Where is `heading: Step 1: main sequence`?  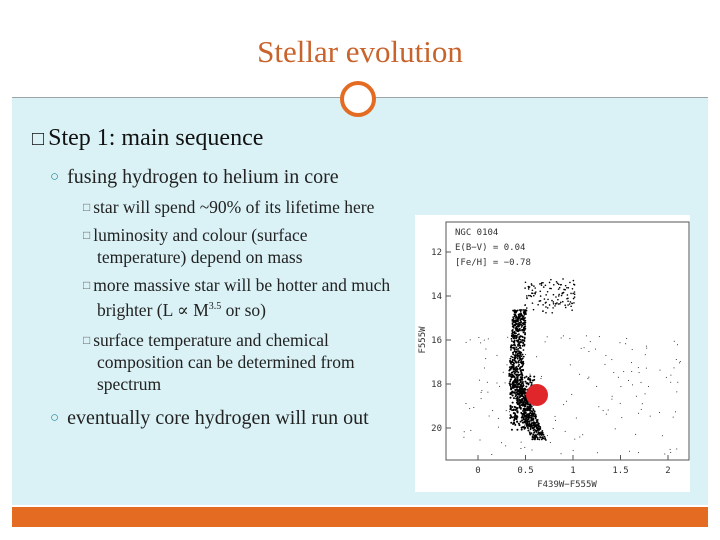 heading: Step 1: main sequence is located at coordinates (147, 138).